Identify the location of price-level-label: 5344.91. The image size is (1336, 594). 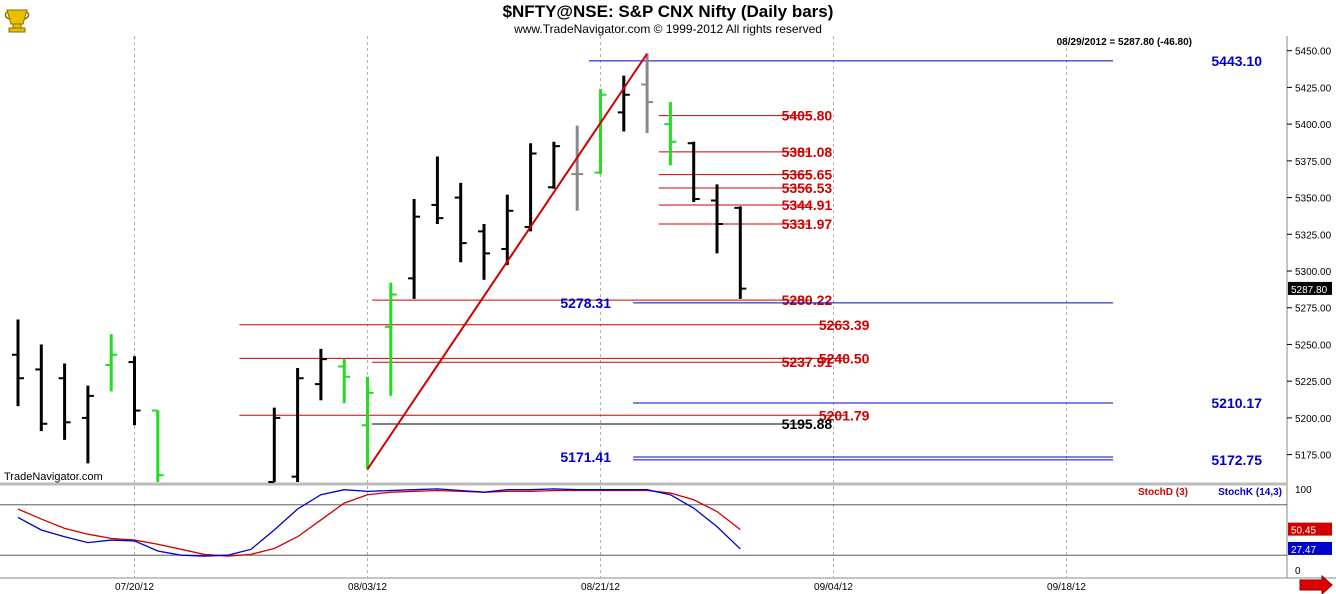
(807, 205).